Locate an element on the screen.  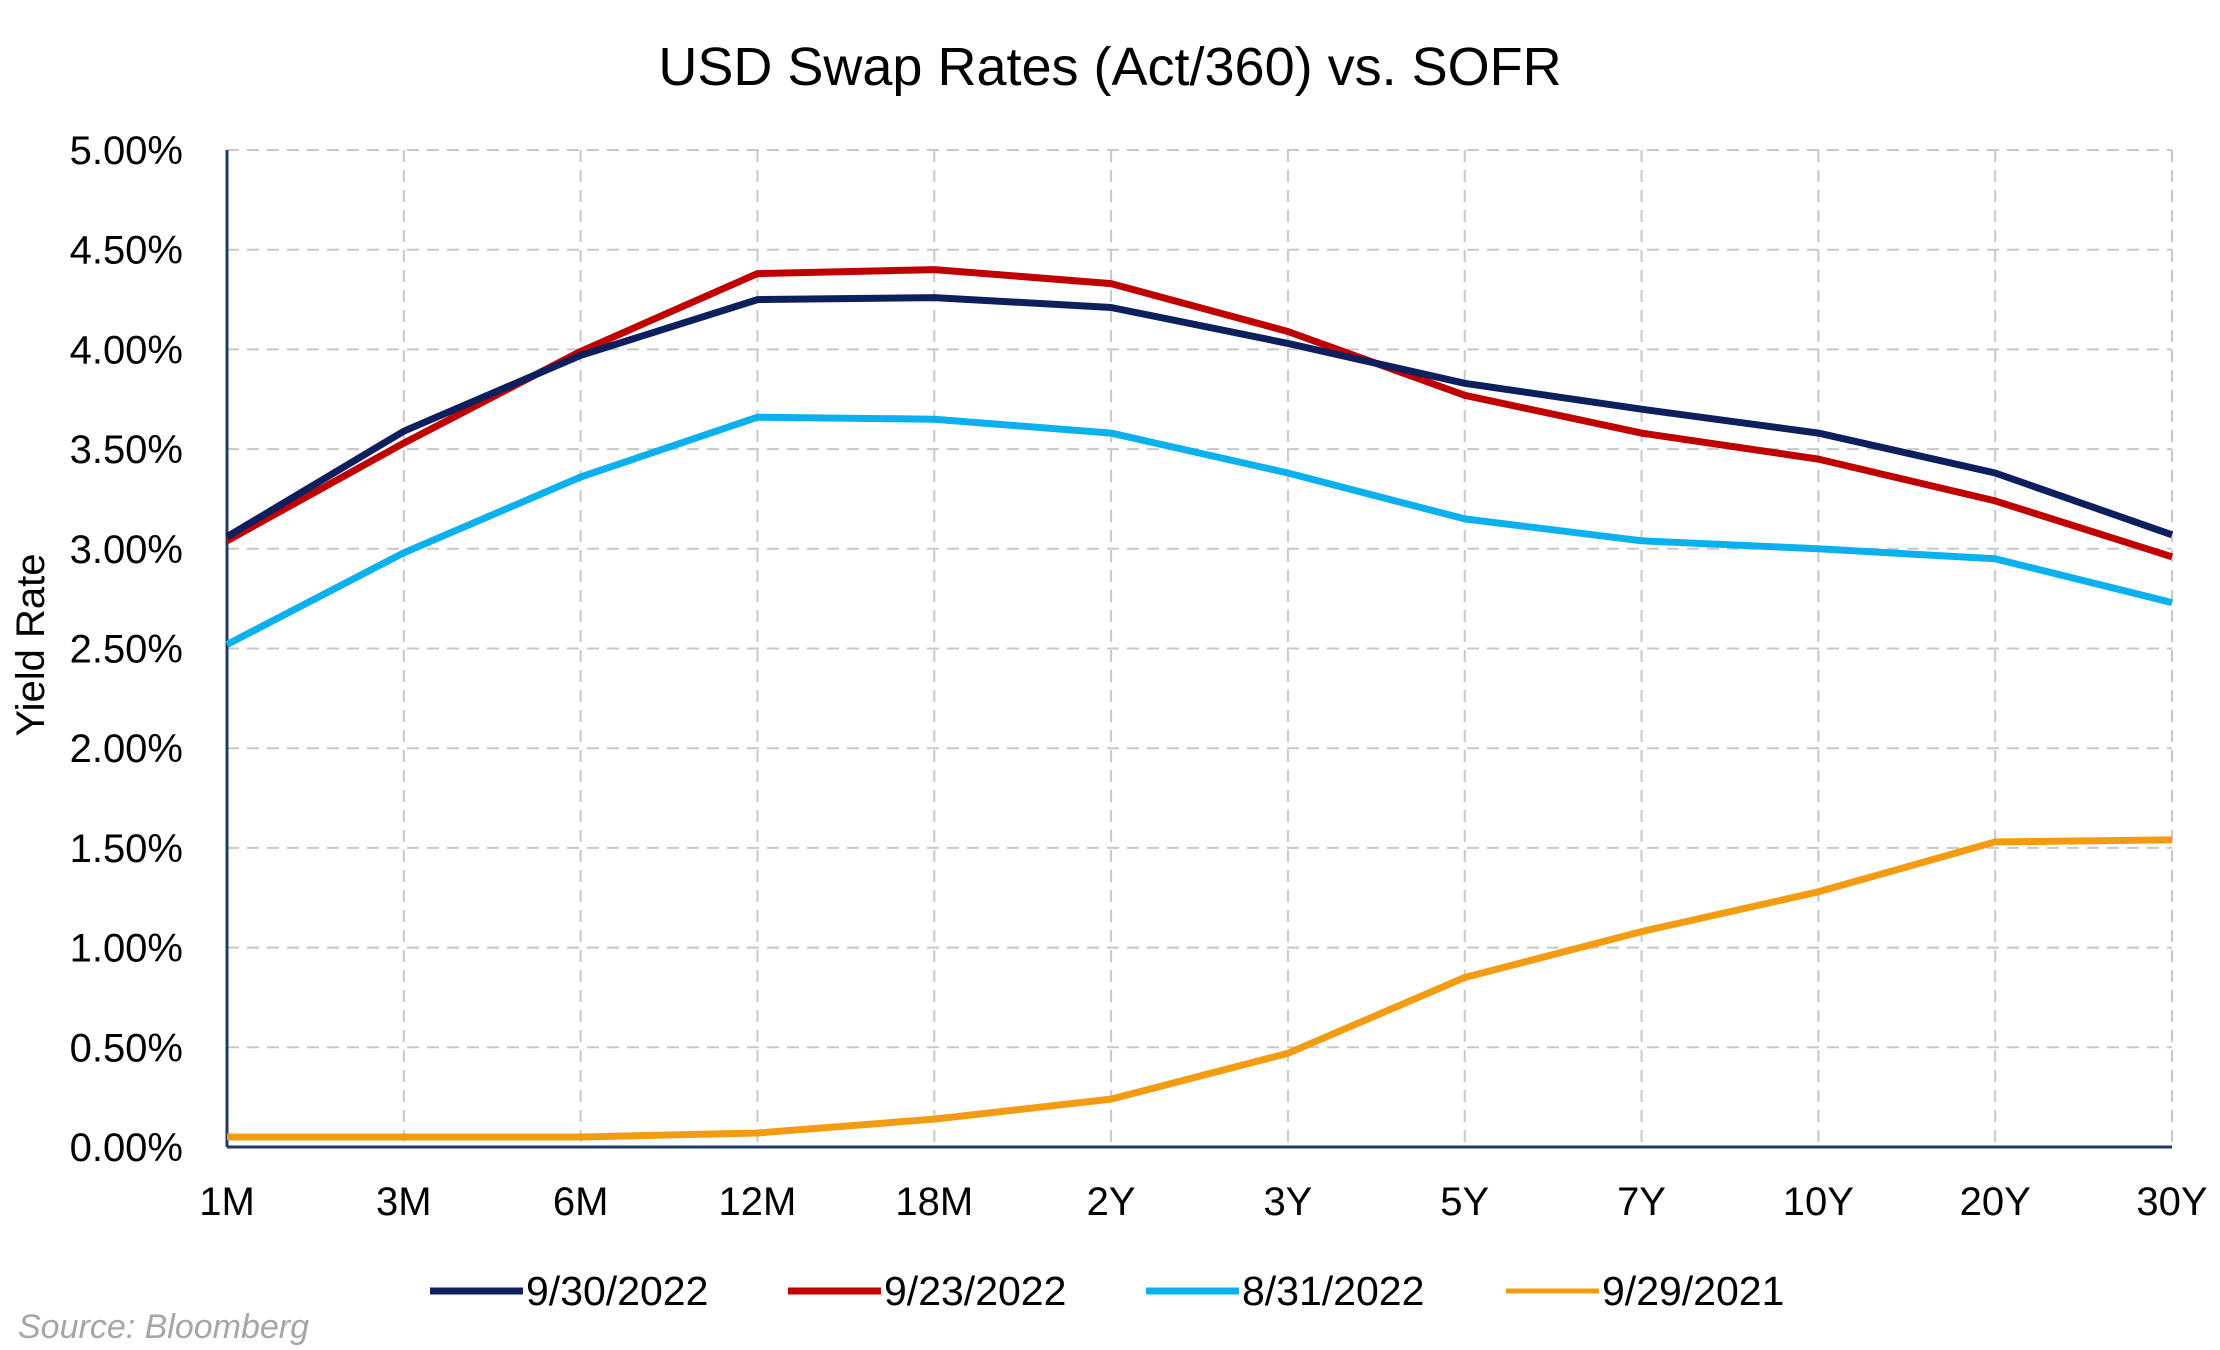
y-tick-label: 1.50% is located at coordinates (126, 849).